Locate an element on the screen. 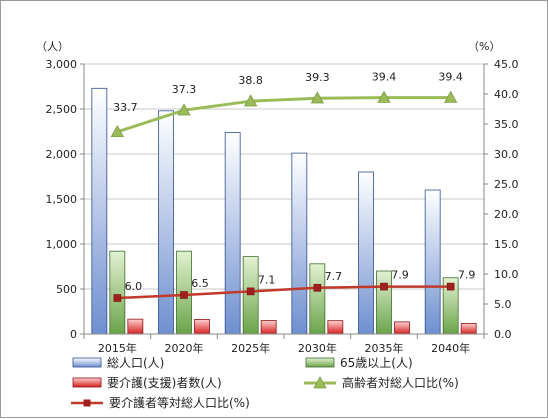  x-tick-label: 2040年 is located at coordinates (450, 348).